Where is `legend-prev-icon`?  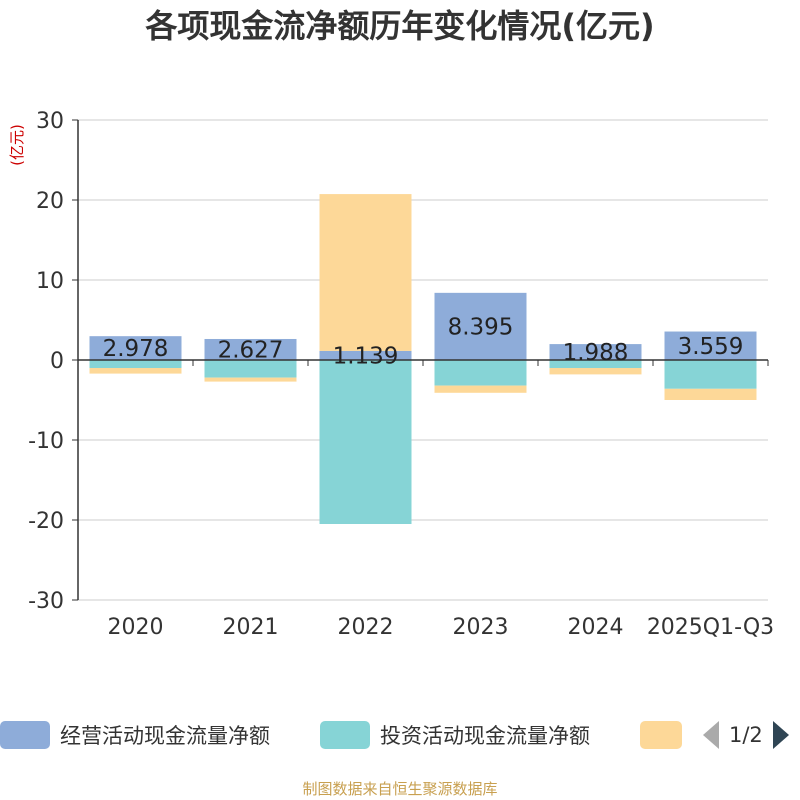 legend-prev-icon is located at coordinates (711, 735).